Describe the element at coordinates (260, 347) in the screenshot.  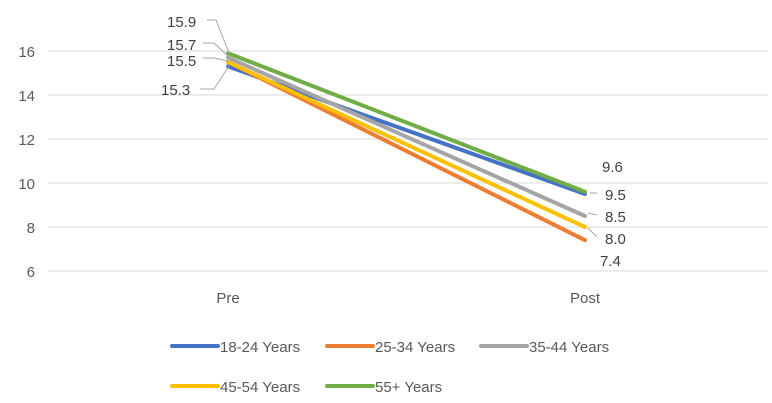
I see `legend-label: 18-24 Years` at that location.